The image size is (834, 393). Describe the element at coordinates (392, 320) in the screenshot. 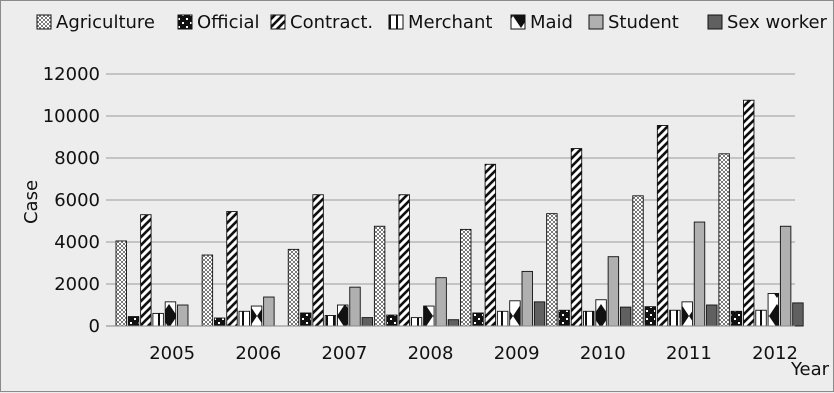

I see `bar-official-2008` at that location.